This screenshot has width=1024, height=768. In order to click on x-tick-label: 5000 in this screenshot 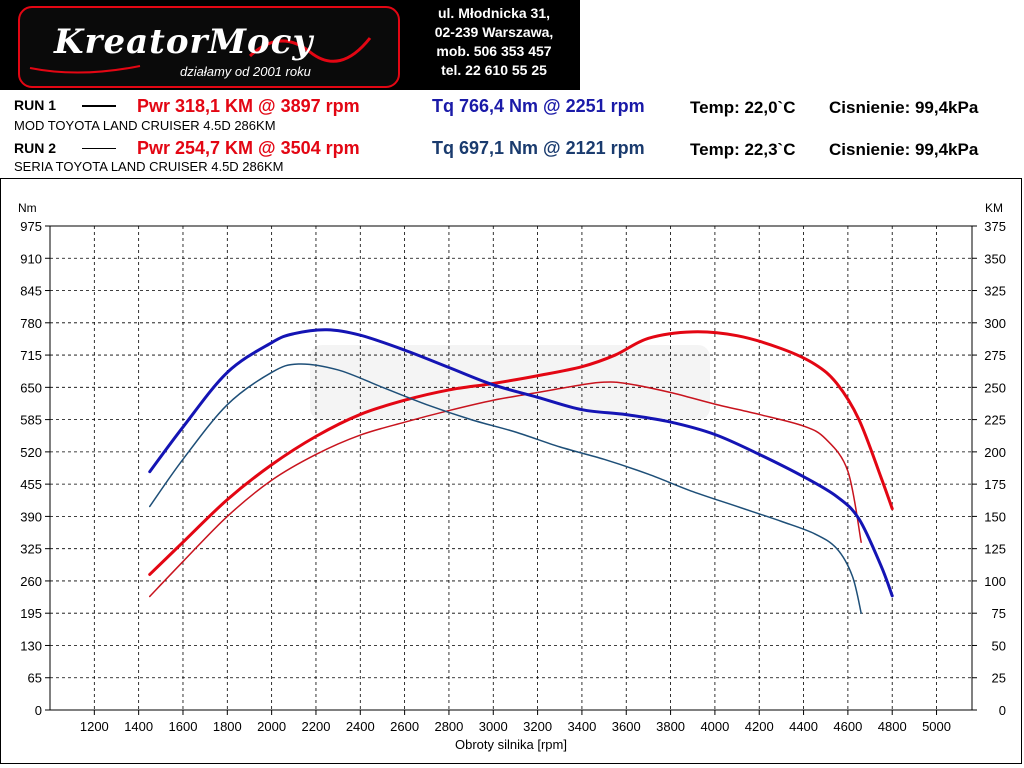, I will do `click(936, 726)`.